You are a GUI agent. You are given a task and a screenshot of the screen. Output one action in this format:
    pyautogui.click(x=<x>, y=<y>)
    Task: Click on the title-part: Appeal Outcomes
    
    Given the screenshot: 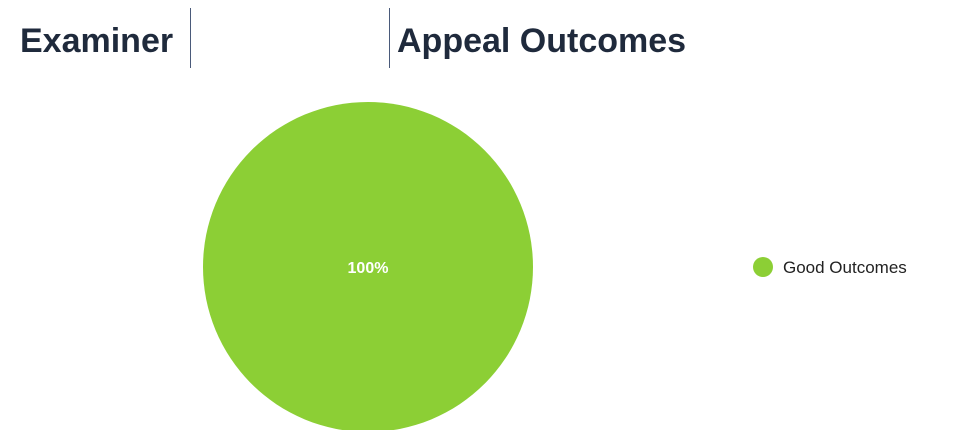 What is the action you would take?
    pyautogui.click(x=541, y=41)
    